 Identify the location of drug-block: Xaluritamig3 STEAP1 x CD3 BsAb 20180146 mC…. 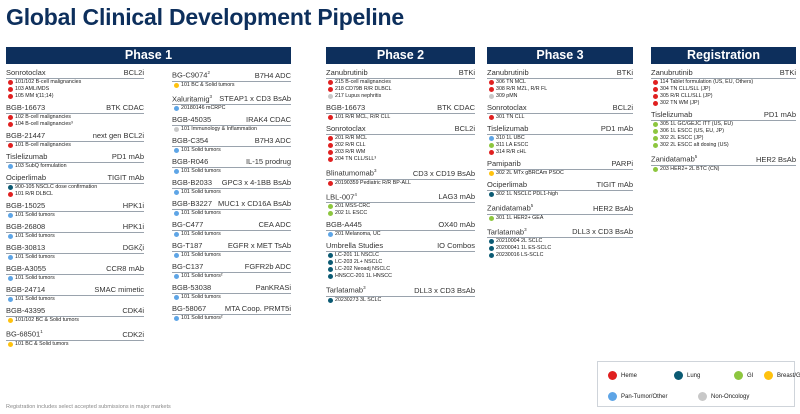
(231, 102).